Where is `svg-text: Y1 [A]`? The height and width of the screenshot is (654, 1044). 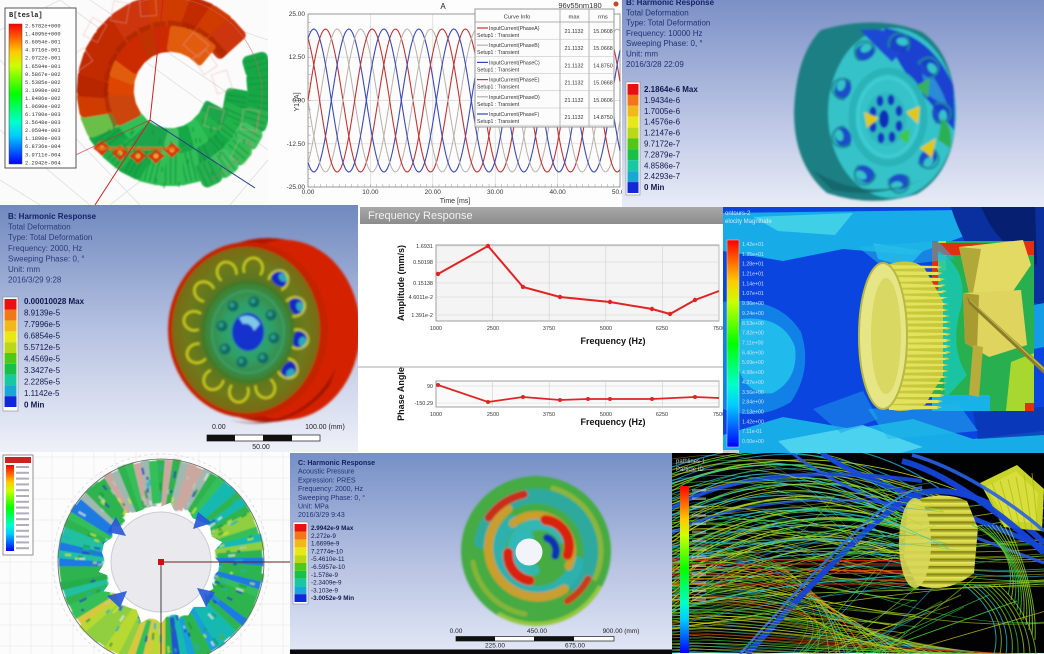
svg-text: Y1 [A] is located at coordinates (297, 101).